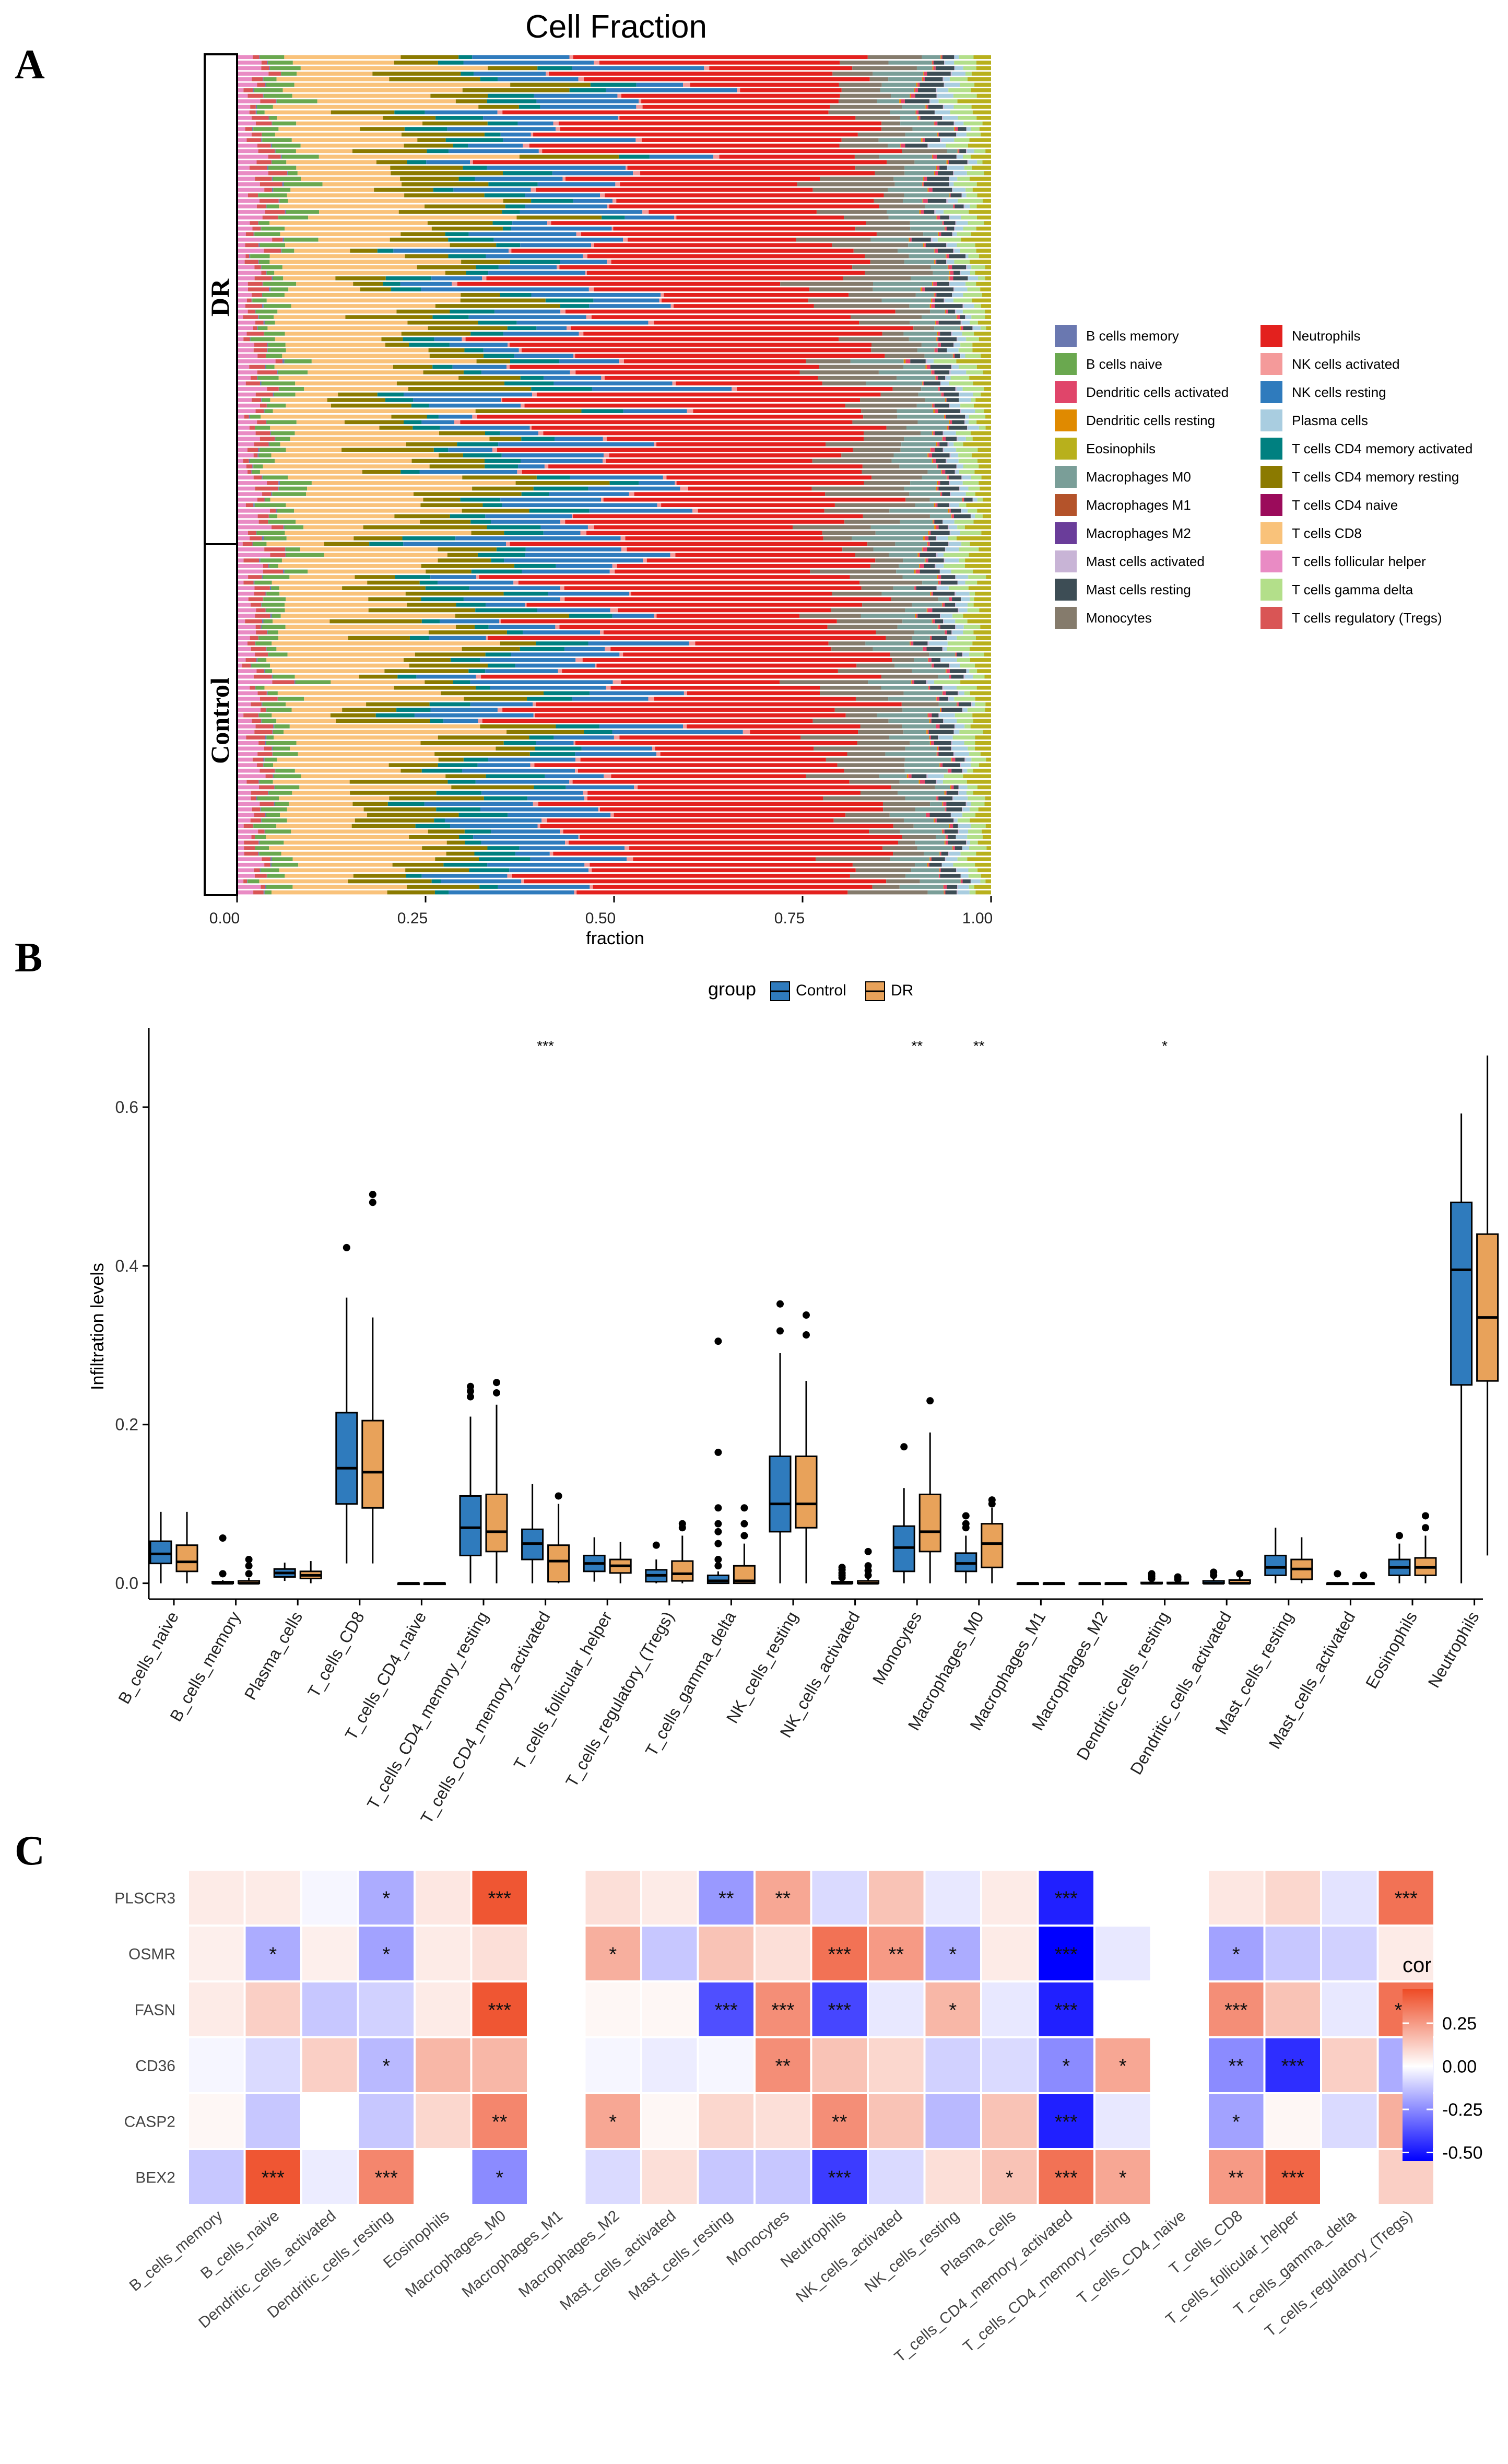  I want to click on legend-label: NK cells resting, so click(1339, 392).